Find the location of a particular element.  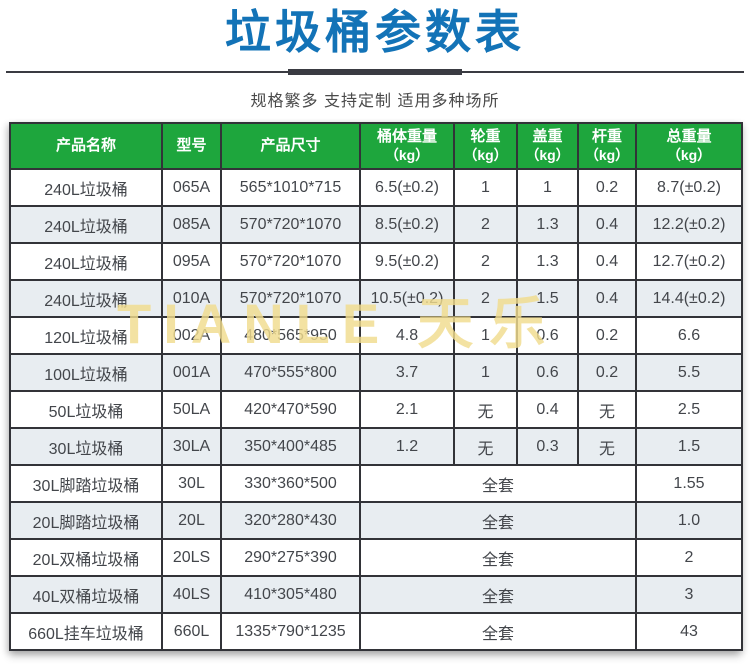

column-header-label: 型号 is located at coordinates (191, 145).